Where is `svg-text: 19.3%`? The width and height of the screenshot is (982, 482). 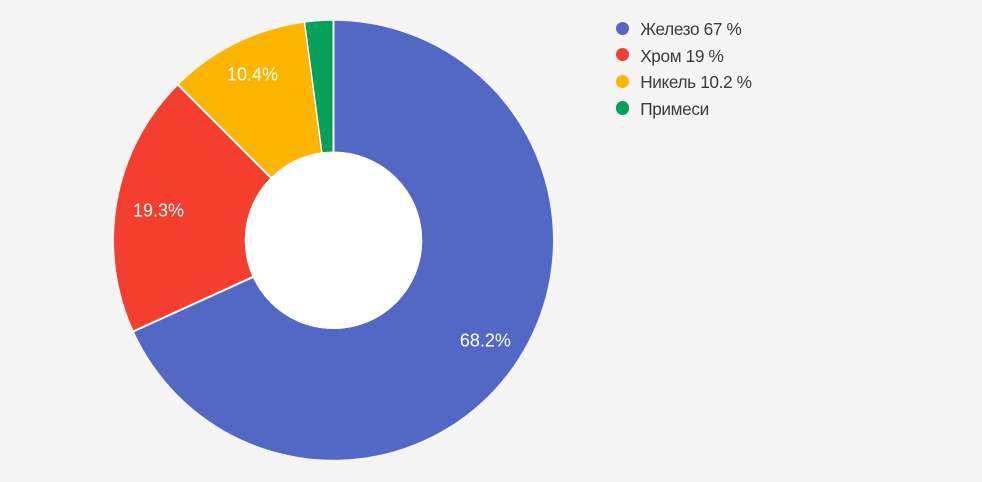 svg-text: 19.3% is located at coordinates (158, 210).